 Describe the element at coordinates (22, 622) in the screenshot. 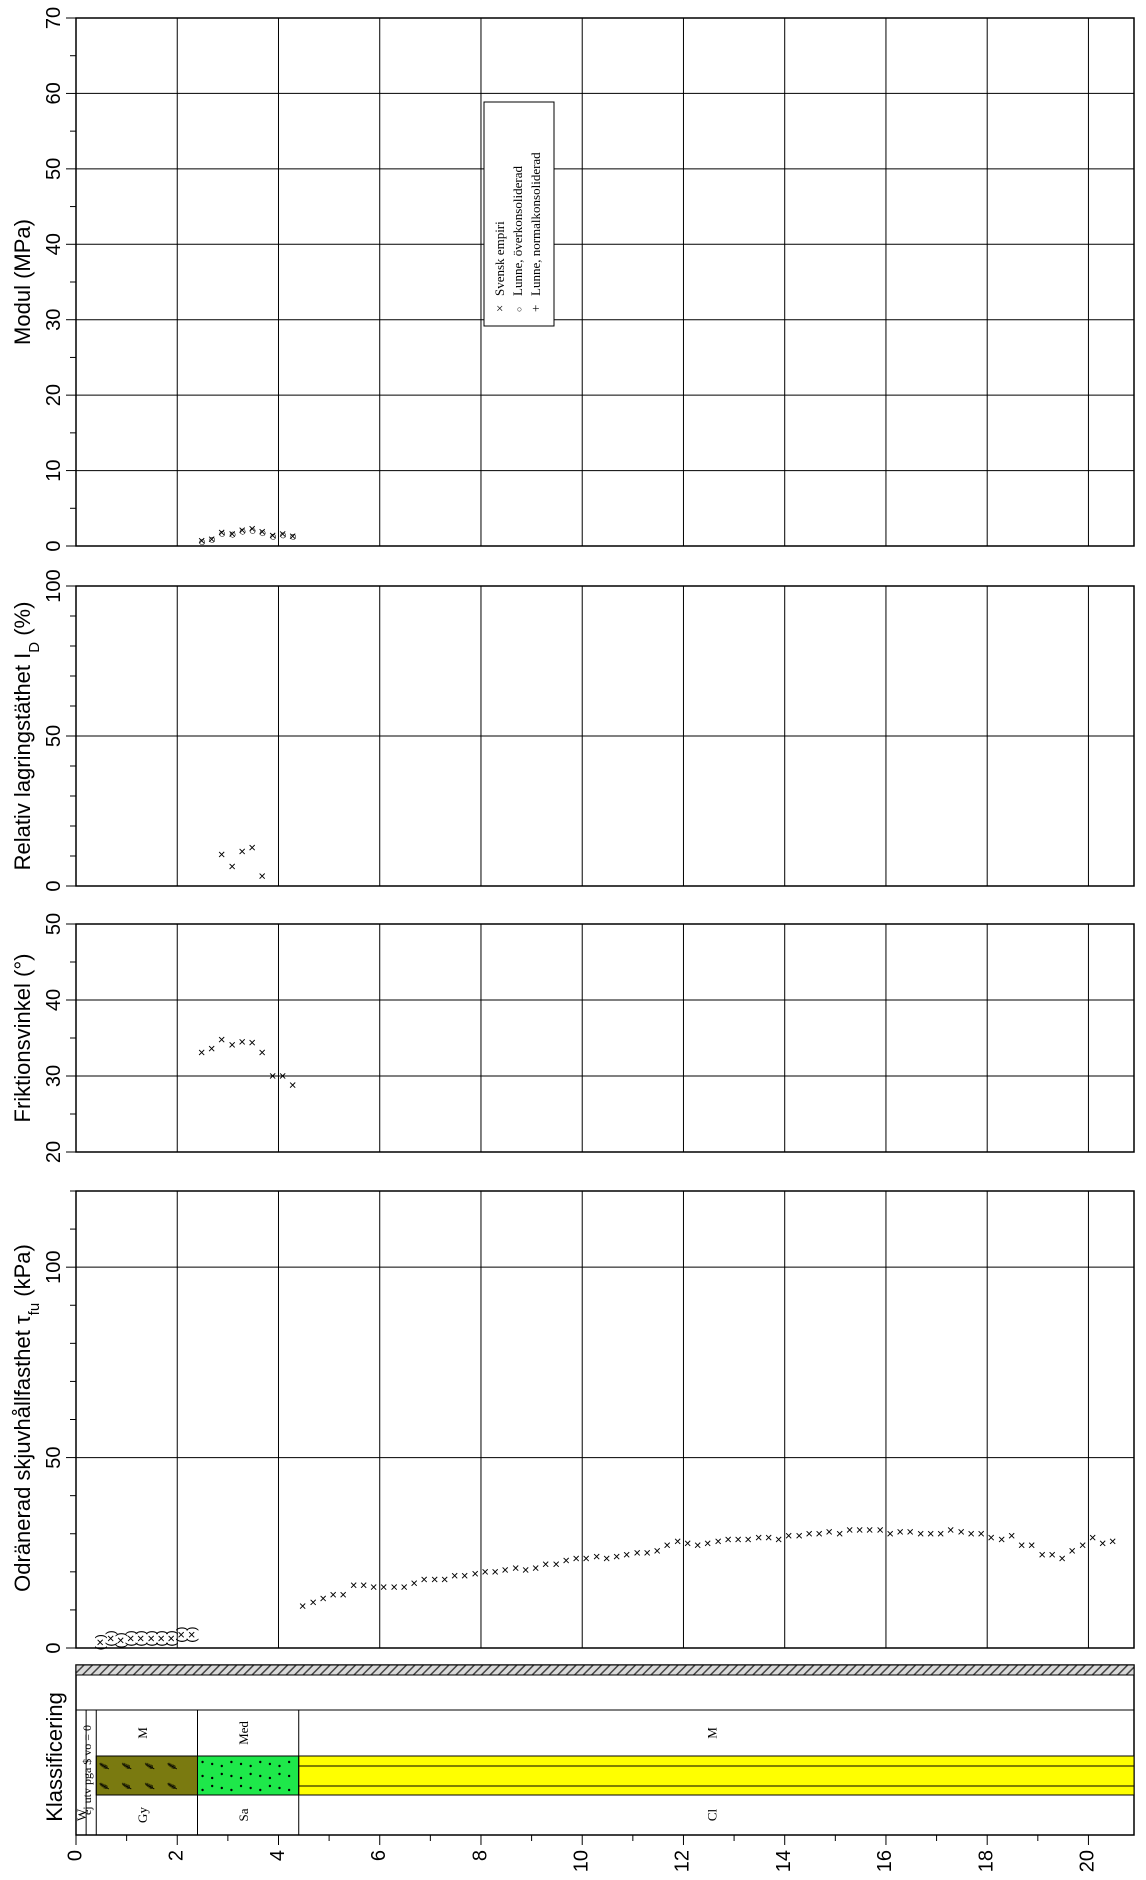

I see `ld-unit: (%)` at that location.